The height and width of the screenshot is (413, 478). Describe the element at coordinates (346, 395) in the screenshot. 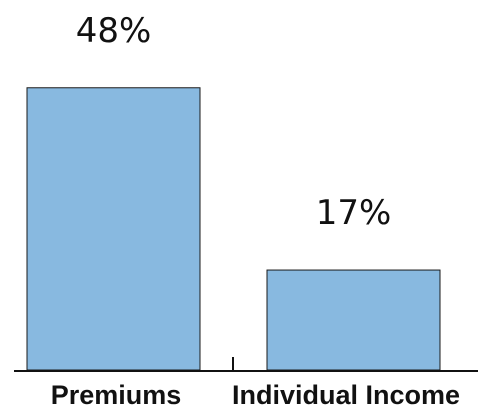

I see `category-label-individual-income: Individual Income` at that location.